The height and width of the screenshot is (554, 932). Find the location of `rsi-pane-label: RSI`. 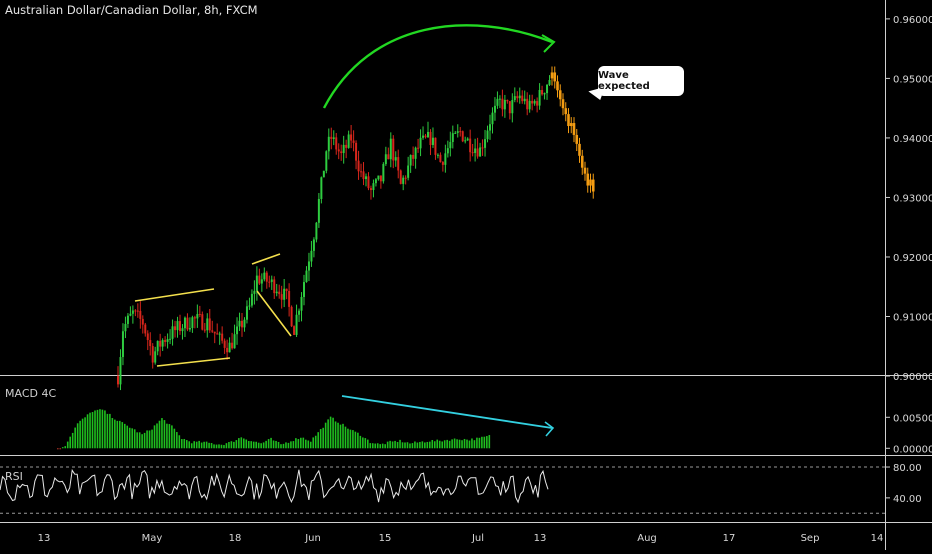

rsi-pane-label: RSI is located at coordinates (14, 476).